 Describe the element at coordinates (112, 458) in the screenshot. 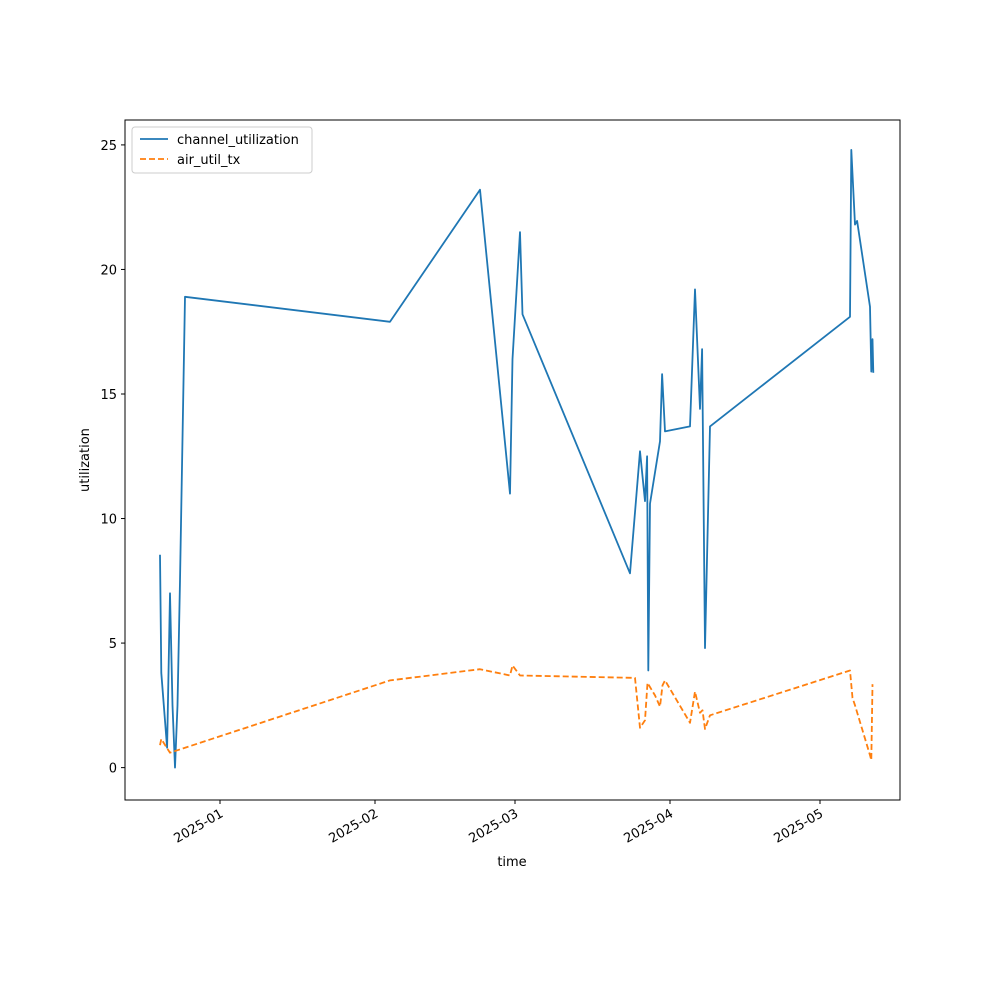

I see `y-axis: 0 5 10 15 20 25` at that location.